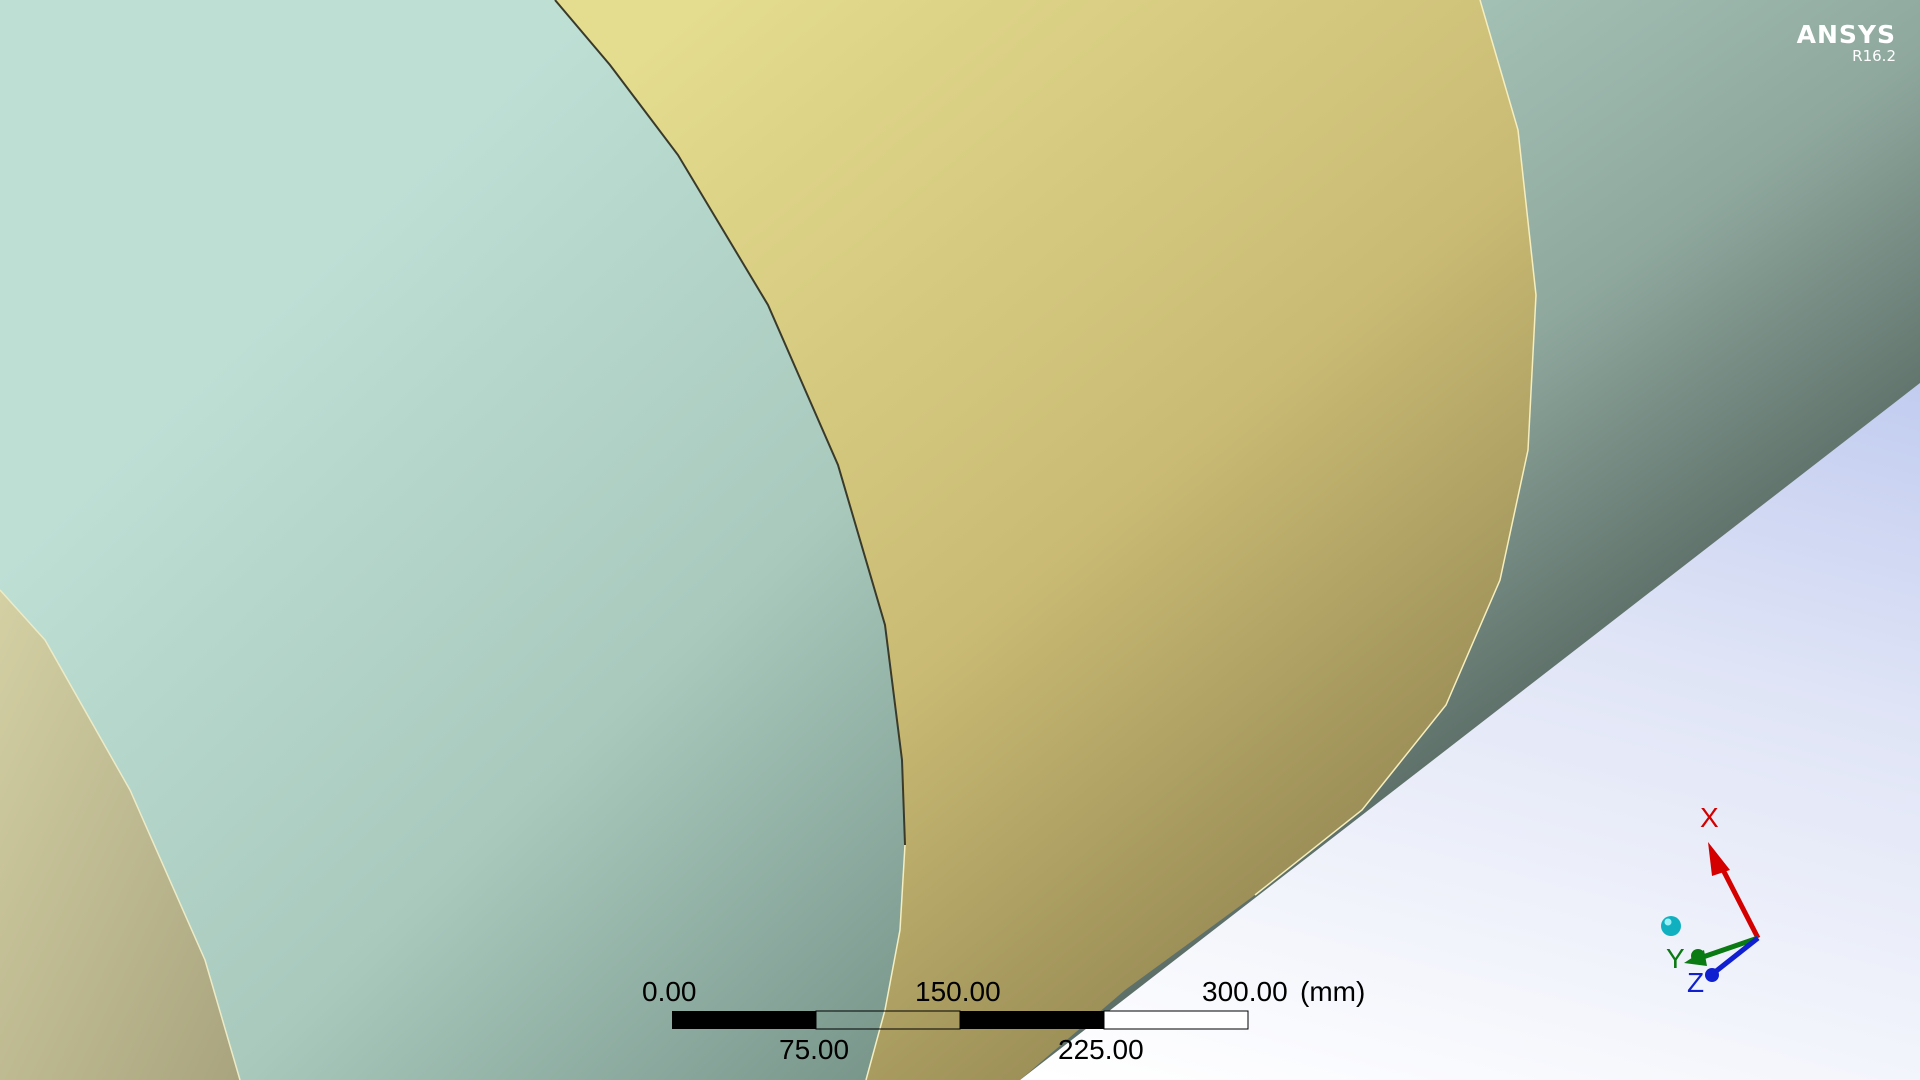  I want to click on z-axis-line, so click(1736, 955).